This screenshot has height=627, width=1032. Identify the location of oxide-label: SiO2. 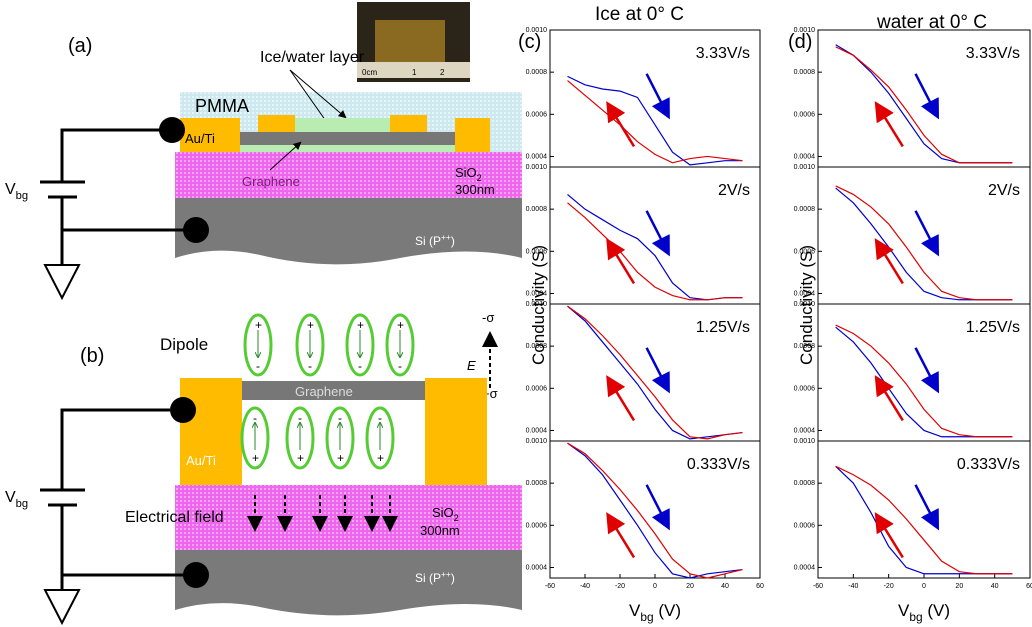
(445, 514).